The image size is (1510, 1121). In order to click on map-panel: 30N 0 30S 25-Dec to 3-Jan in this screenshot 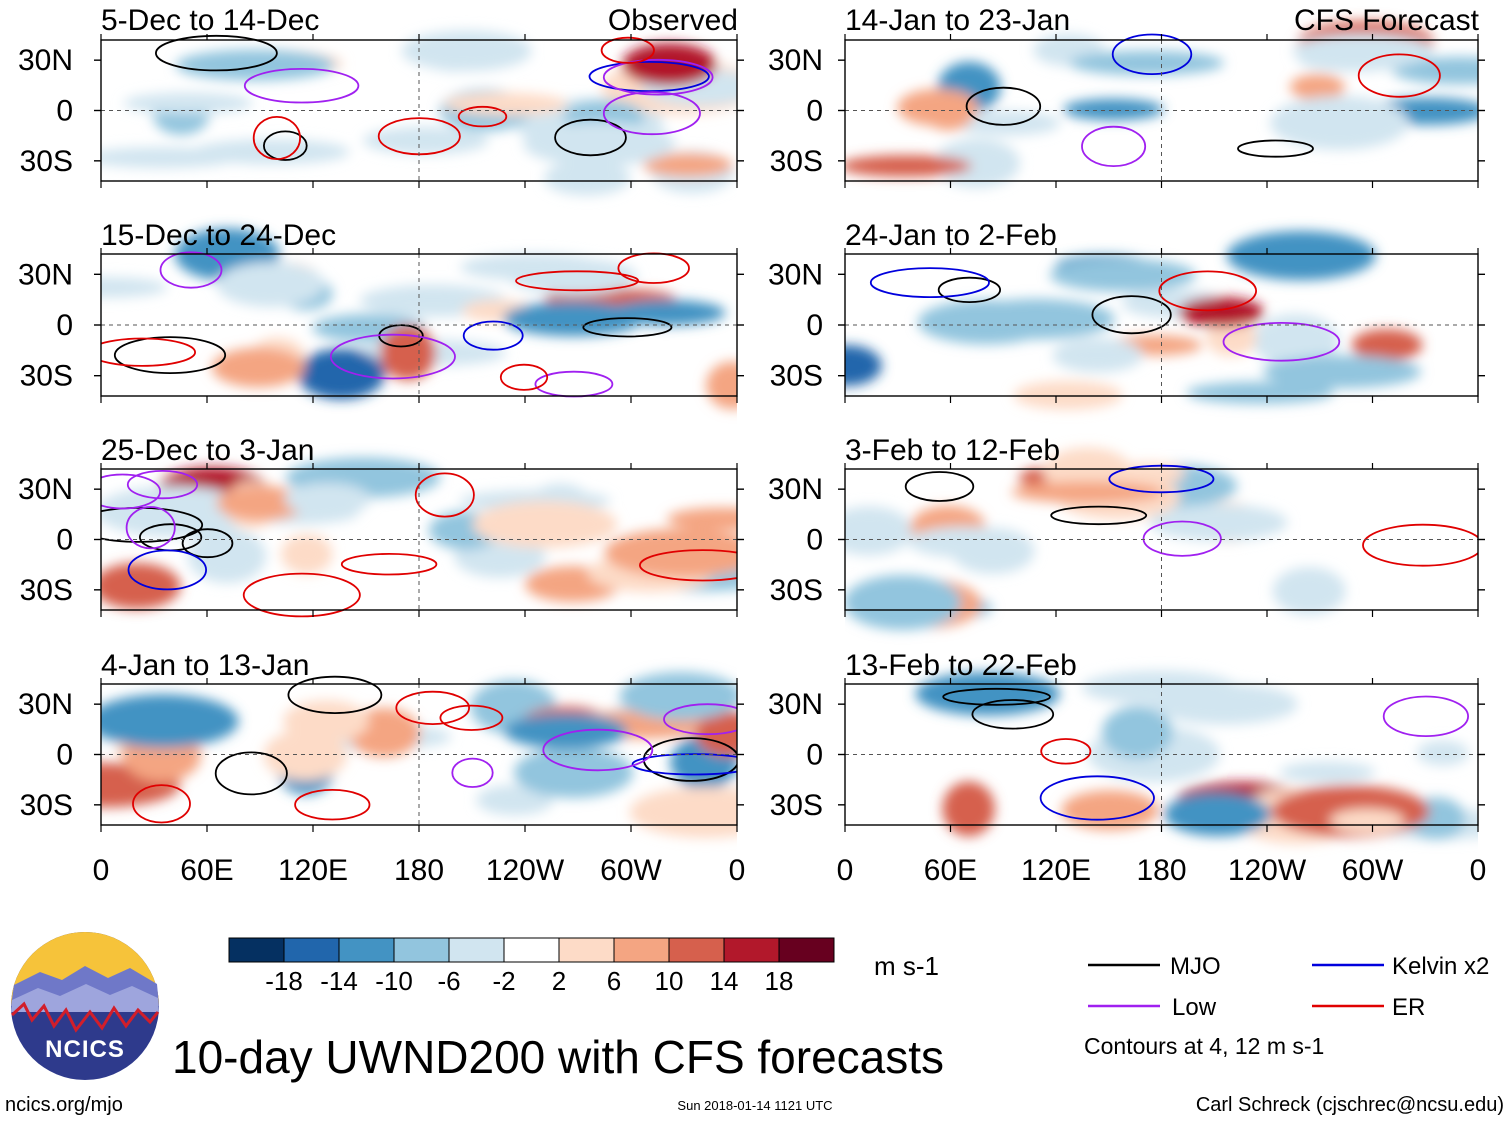, I will do `click(381, 526)`.